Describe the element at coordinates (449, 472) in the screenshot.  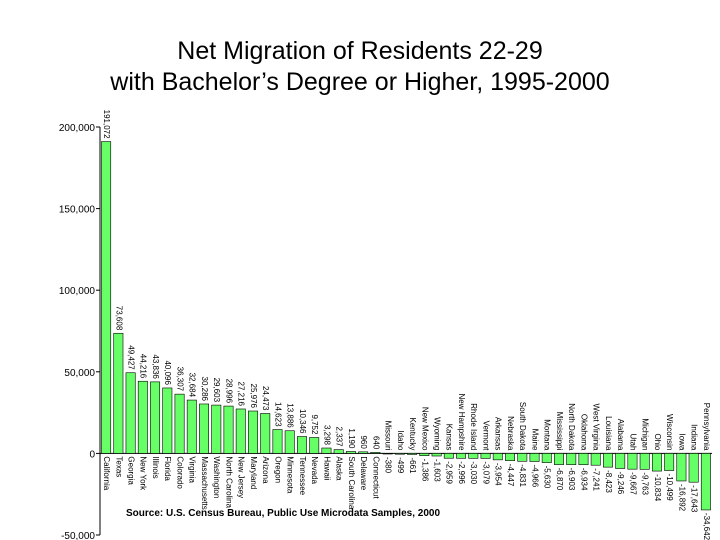
I see `data-label: -2,959` at that location.